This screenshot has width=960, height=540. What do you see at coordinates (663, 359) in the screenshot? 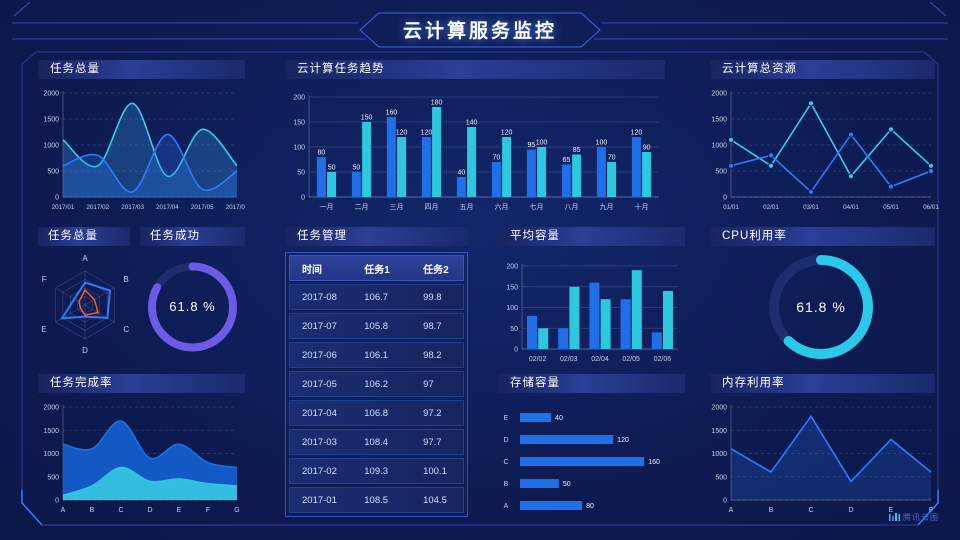
I see `svg-text: 02/06` at bounding box center [663, 359].